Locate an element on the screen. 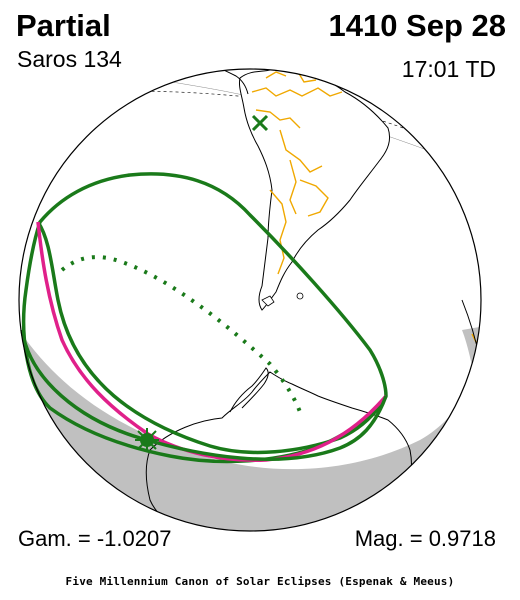 This screenshot has height=600, width=520. greatest-eclipse-x-icon is located at coordinates (260, 123).